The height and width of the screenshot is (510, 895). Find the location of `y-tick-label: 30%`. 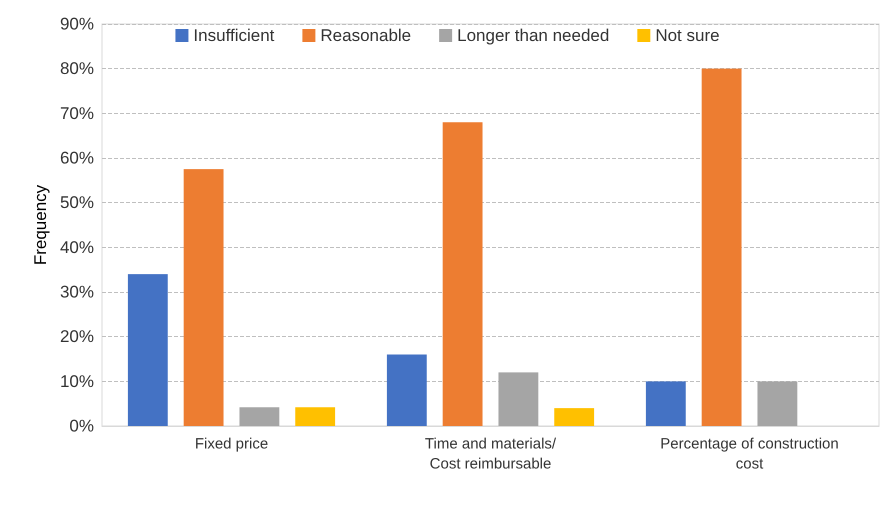

y-tick-label: 30% is located at coordinates (77, 292).